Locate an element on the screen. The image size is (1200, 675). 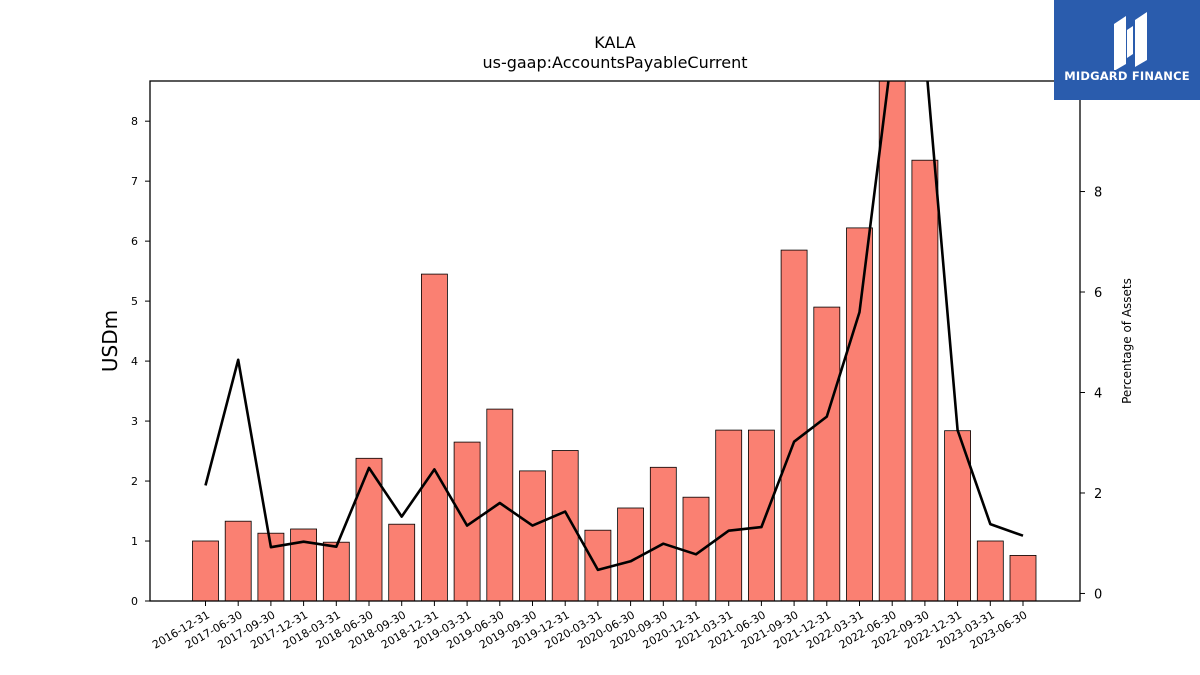
y2-tick-label: 8 is located at coordinates (1098, 193).